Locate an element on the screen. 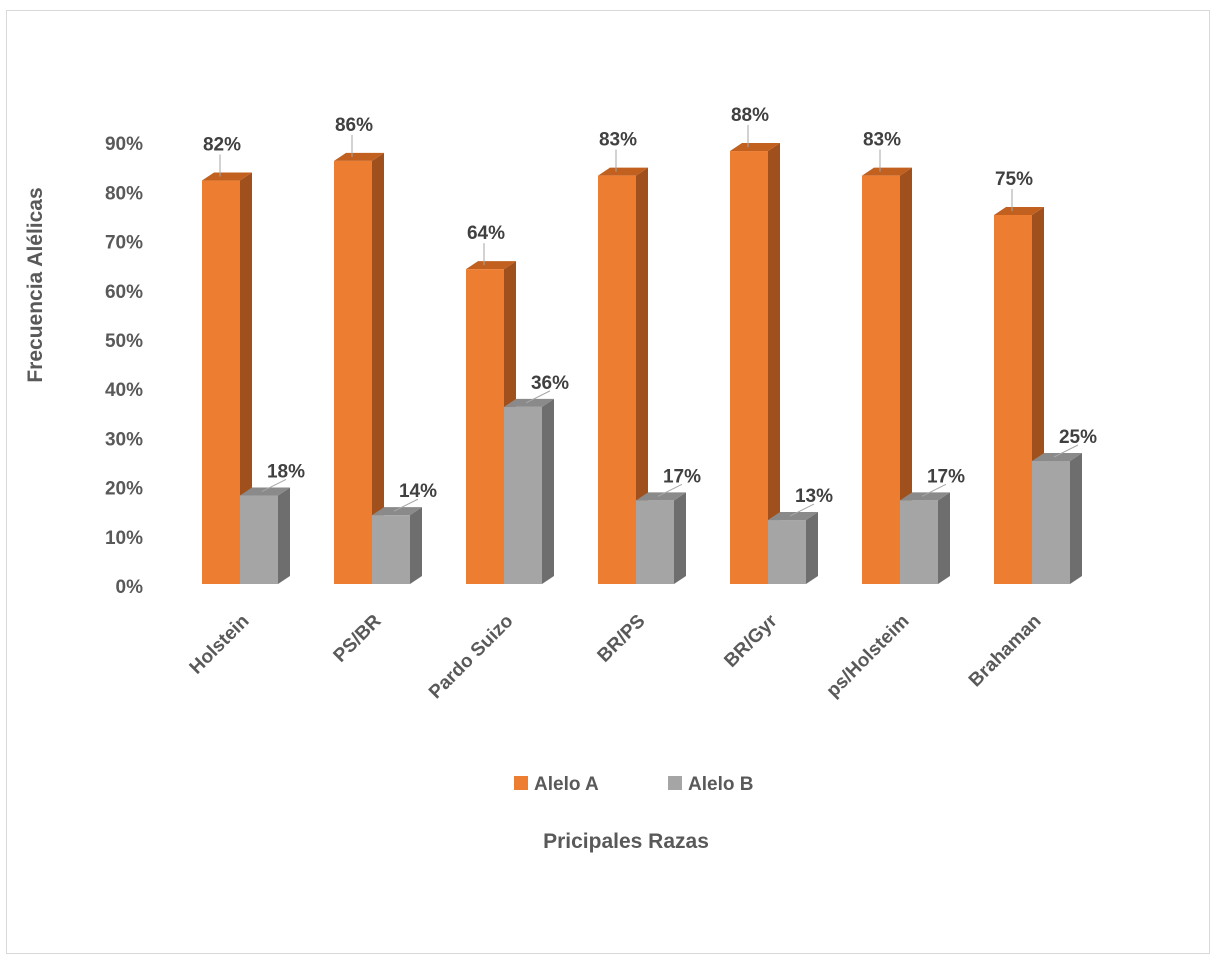  data-label: 25% is located at coordinates (1078, 437).